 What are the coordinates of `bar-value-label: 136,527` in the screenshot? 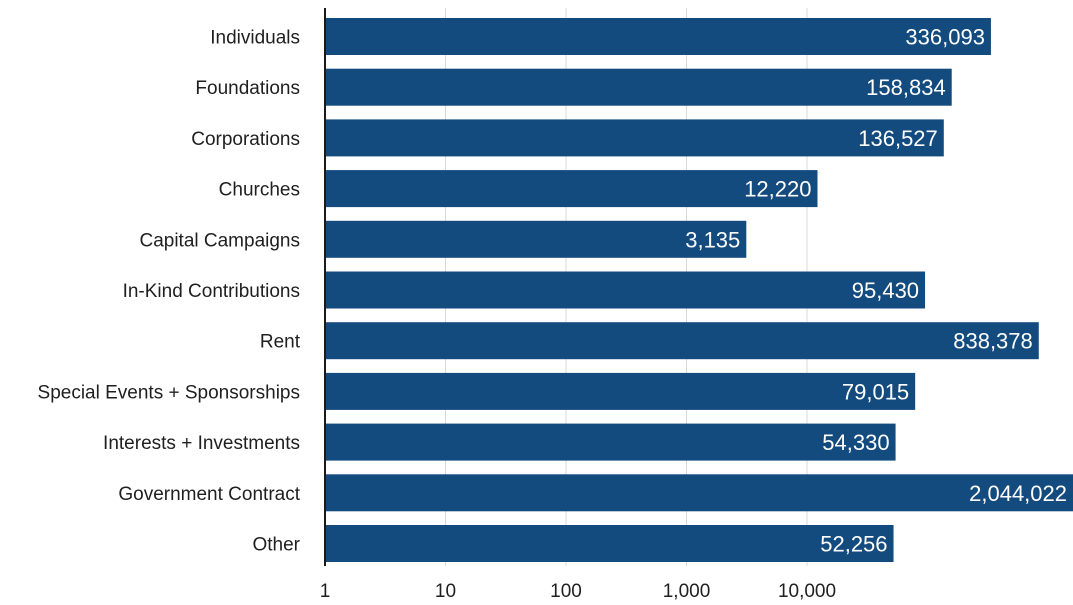 It's located at (898, 138).